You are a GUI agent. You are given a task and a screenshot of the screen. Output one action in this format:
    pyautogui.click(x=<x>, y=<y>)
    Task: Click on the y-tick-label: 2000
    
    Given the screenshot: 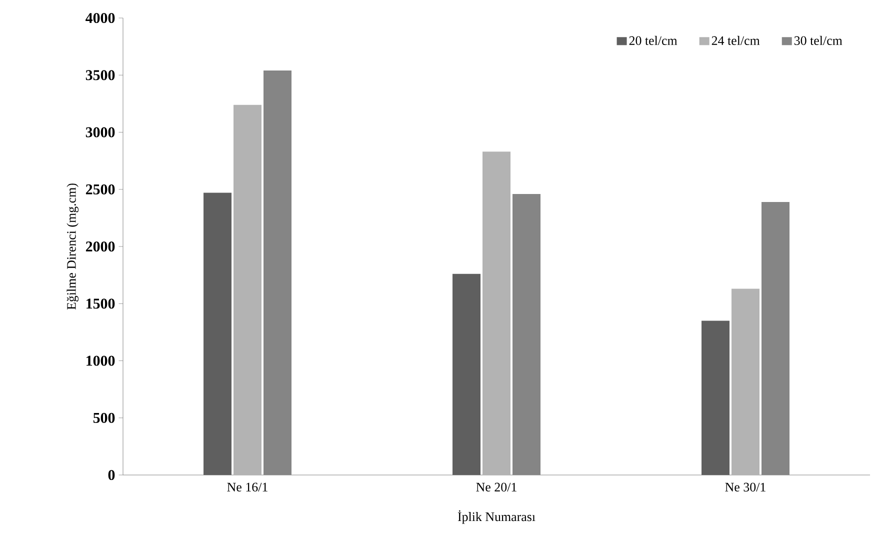 What is the action you would take?
    pyautogui.click(x=100, y=246)
    